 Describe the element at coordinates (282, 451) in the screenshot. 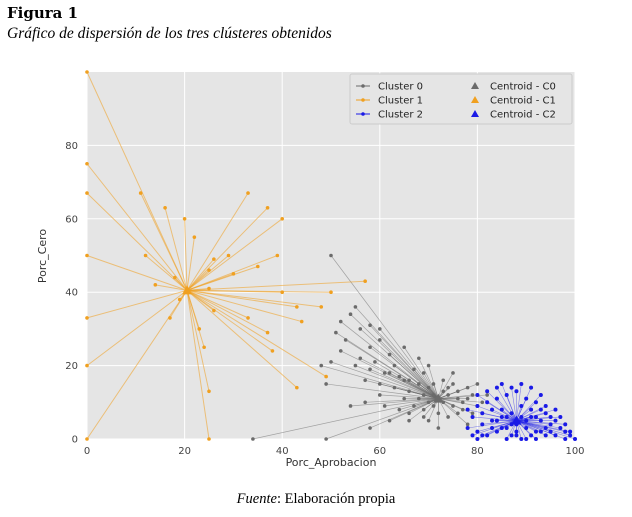

I see `x-tick-label: 40` at that location.